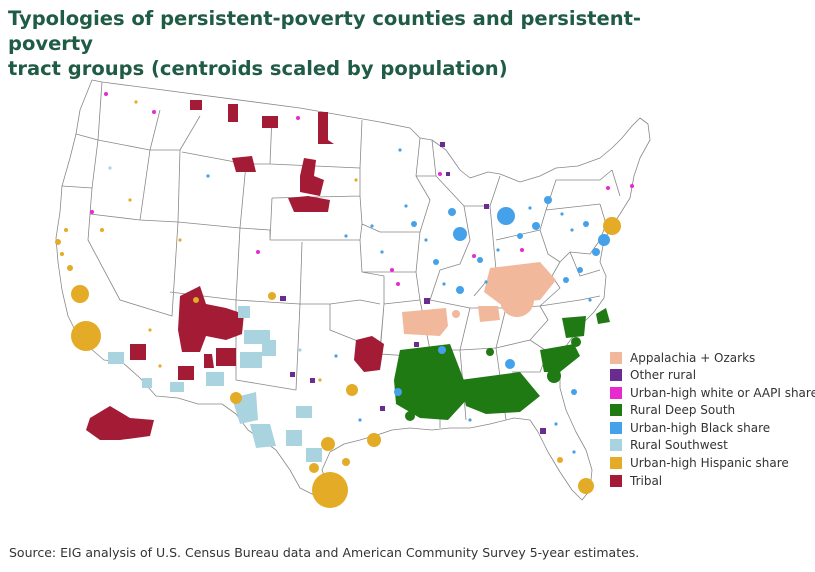 The width and height of the screenshot is (815, 572). What do you see at coordinates (646, 480) in the screenshot?
I see `legend-label: Tribal` at bounding box center [646, 480].